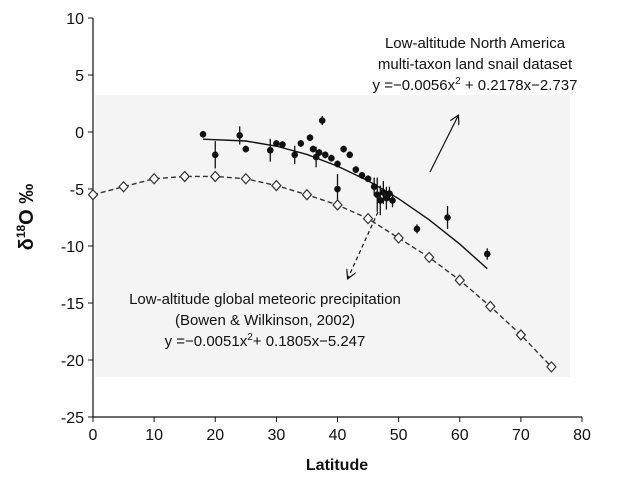 This screenshot has height=483, width=631. What do you see at coordinates (21, 231) in the screenshot?
I see `y-label-sup: 18` at bounding box center [21, 231].